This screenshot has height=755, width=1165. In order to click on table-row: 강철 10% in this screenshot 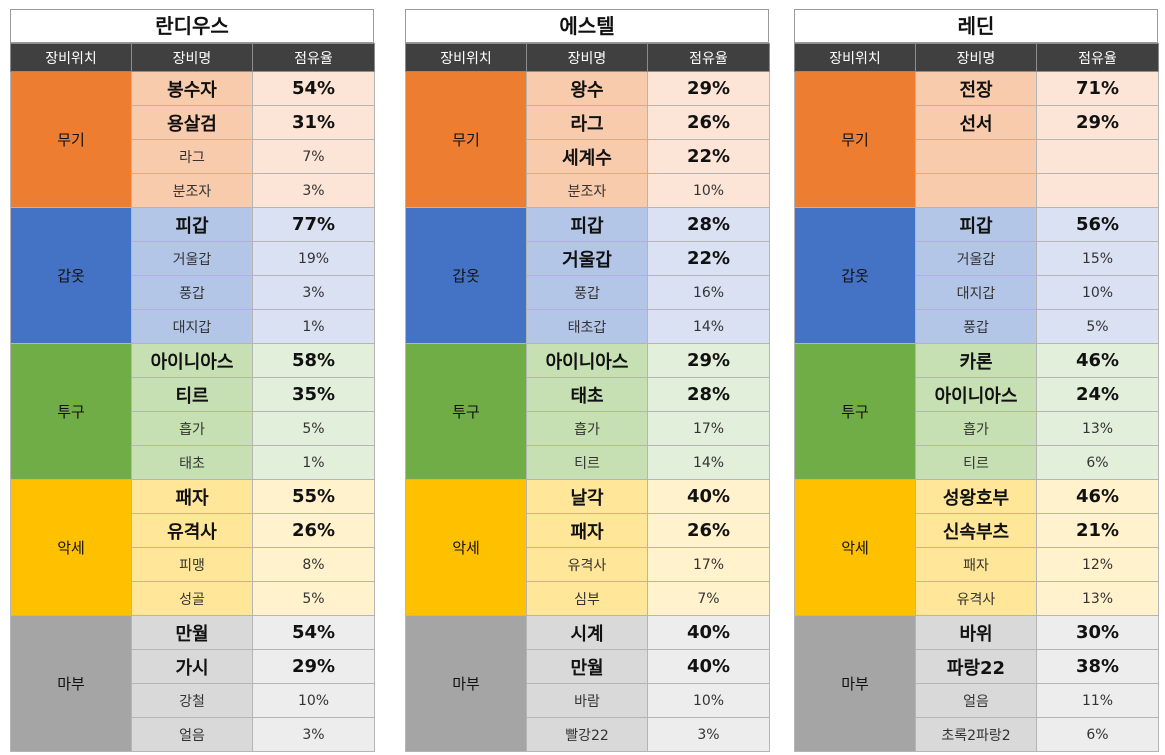, I will do `click(193, 700)`.